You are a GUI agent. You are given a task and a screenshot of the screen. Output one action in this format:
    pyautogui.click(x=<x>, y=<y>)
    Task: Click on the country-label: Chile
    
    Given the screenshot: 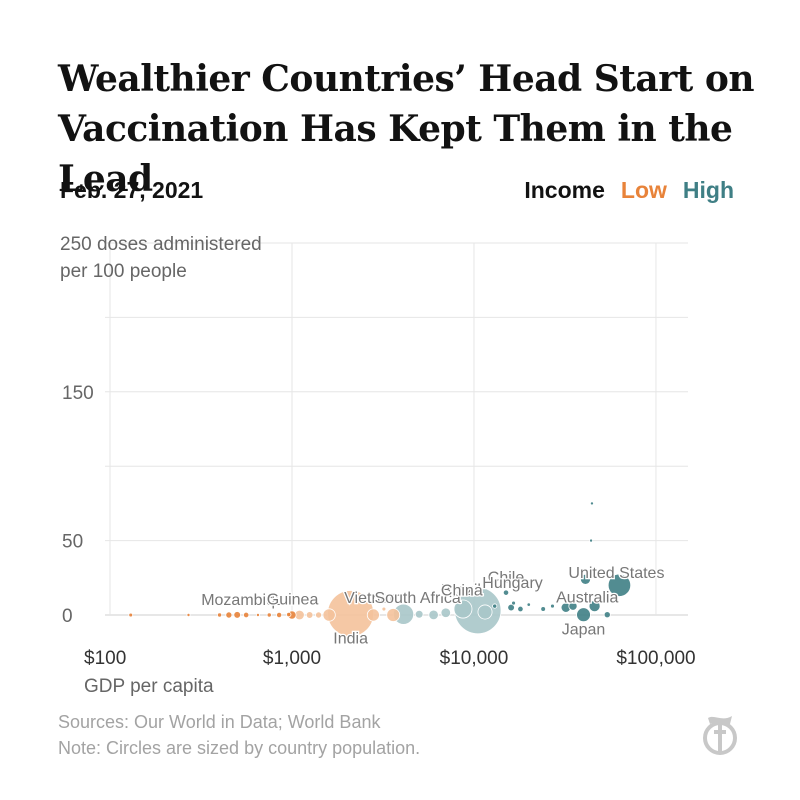 What is the action you would take?
    pyautogui.click(x=506, y=578)
    